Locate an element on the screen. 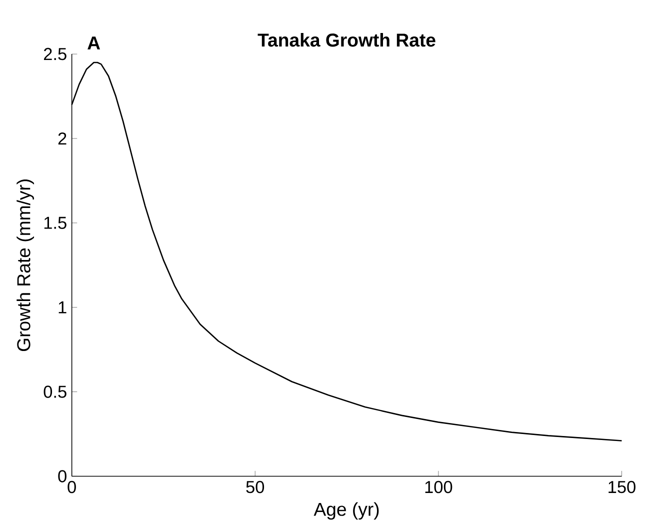 This screenshot has height=531, width=658. text: A is located at coordinates (94, 43).